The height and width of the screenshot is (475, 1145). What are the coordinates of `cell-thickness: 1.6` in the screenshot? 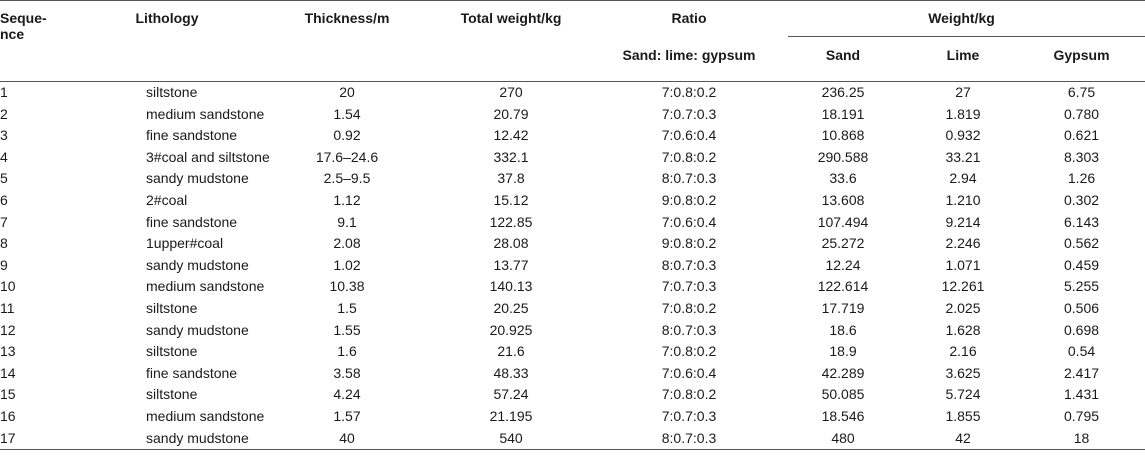 It's located at (347, 351).